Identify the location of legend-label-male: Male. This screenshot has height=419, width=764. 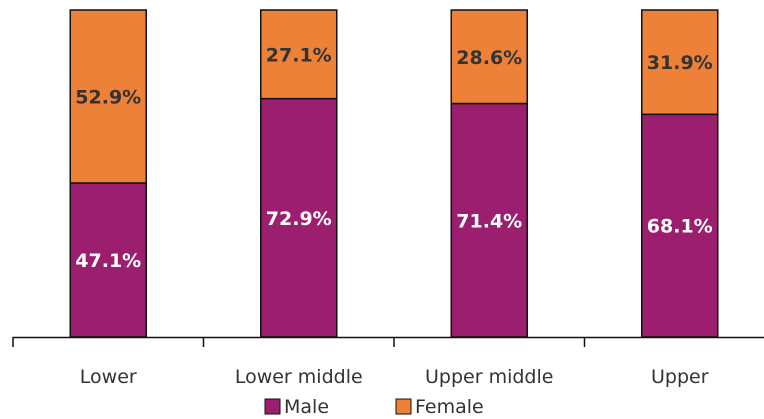
(306, 407).